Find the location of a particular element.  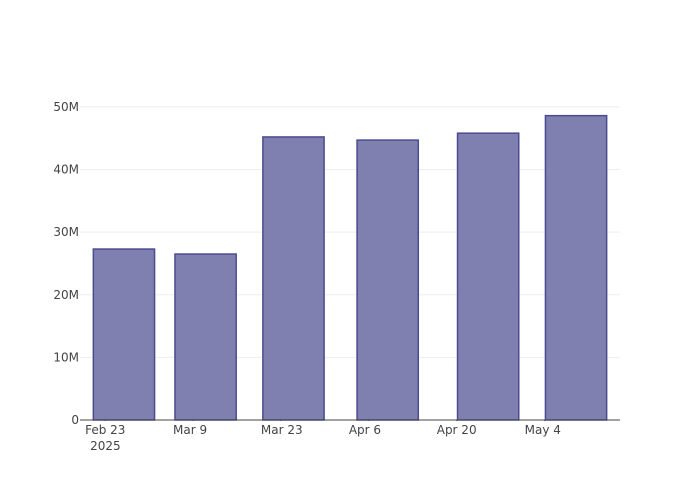

x-tick-label: Apr 6 is located at coordinates (365, 430).